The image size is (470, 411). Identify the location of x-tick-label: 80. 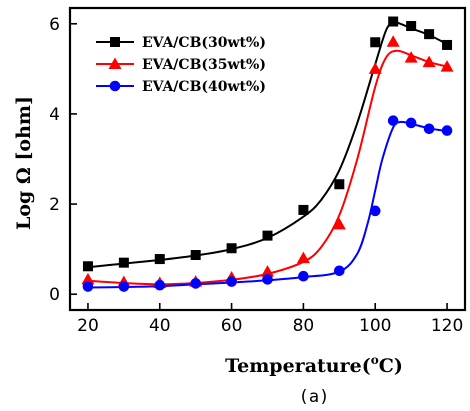
(304, 326).